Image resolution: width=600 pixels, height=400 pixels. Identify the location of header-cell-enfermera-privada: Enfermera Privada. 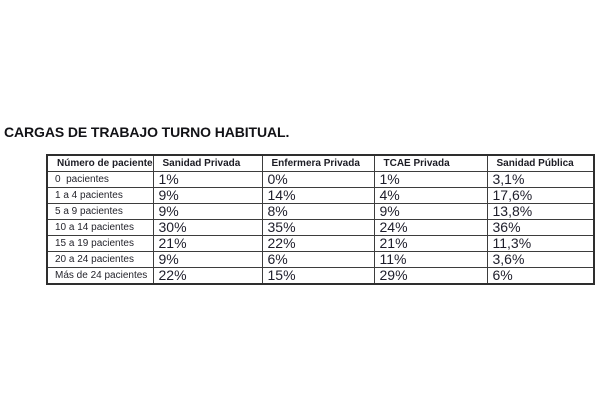
(318, 163).